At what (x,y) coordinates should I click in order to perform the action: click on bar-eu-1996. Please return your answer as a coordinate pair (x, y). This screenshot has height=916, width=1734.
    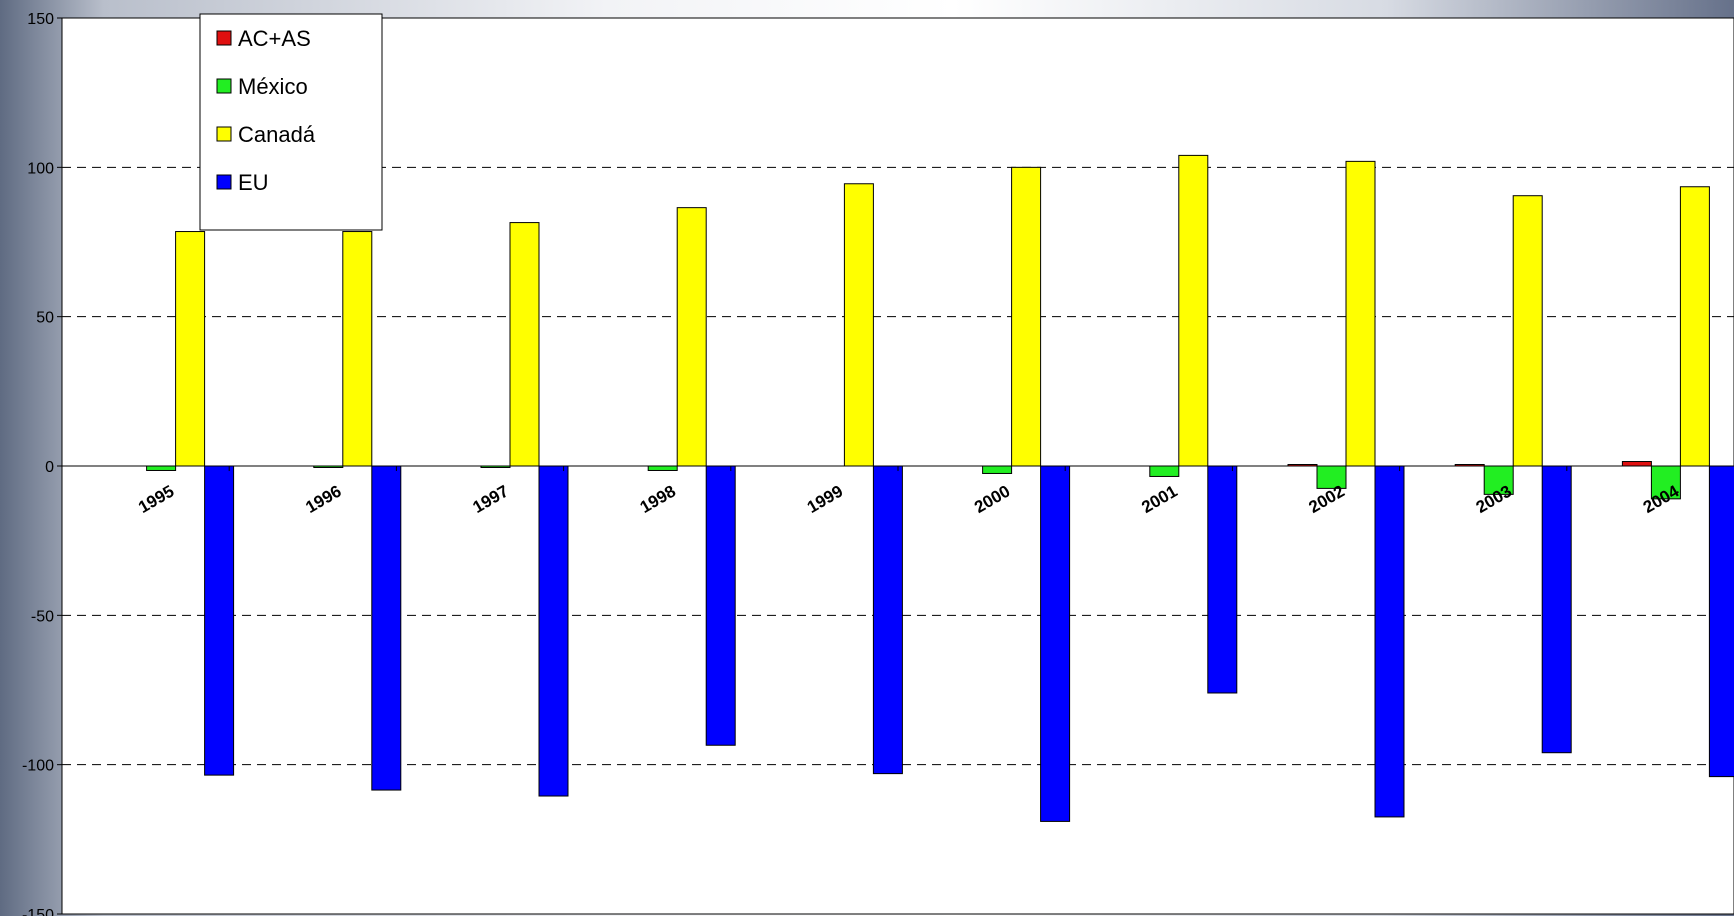
    Looking at the image, I should click on (386, 628).